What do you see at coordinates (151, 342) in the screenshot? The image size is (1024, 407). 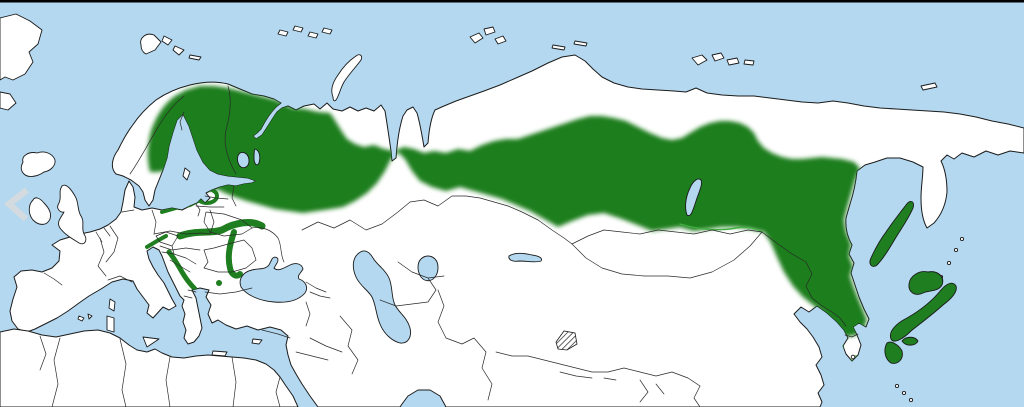 I see `sicily` at bounding box center [151, 342].